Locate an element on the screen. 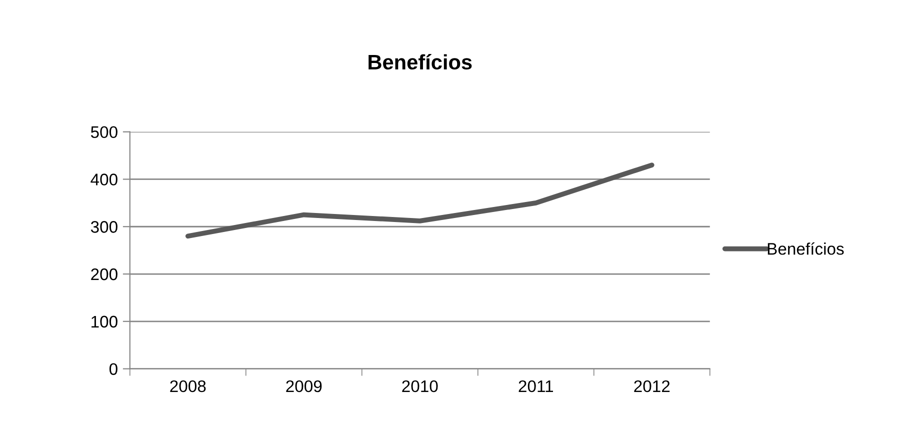 The width and height of the screenshot is (902, 438). chart-title: Benefícios is located at coordinates (420, 62).